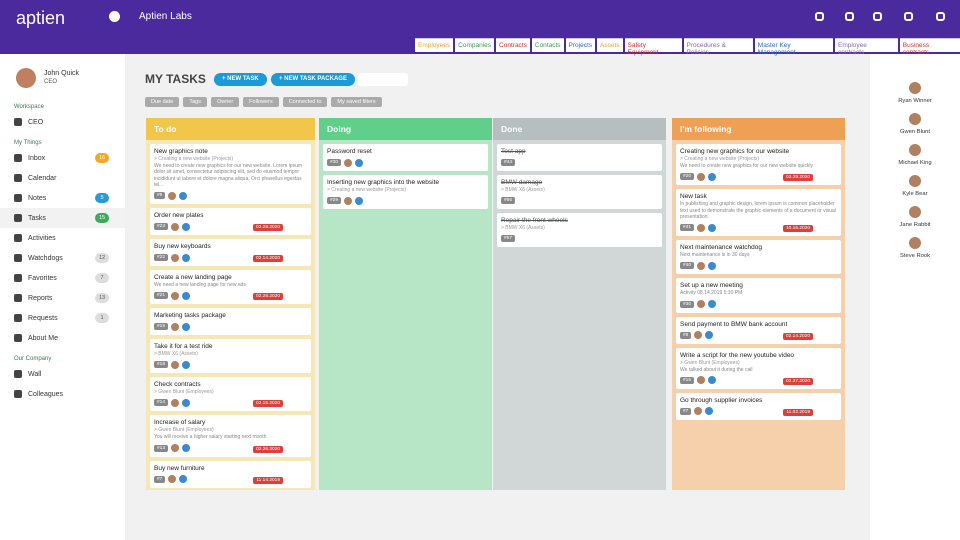 This screenshot has height=540, width=960. Describe the element at coordinates (165, 16) in the screenshot. I see `company-name: Aptien Labs` at that location.